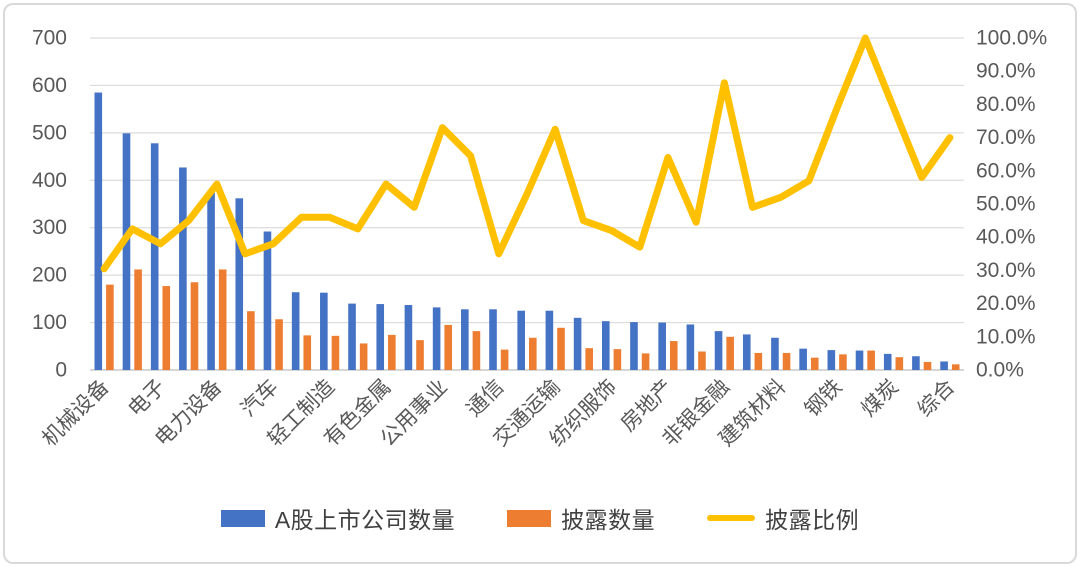  Describe the element at coordinates (49, 85) in the screenshot. I see `svg-text: 600` at that location.